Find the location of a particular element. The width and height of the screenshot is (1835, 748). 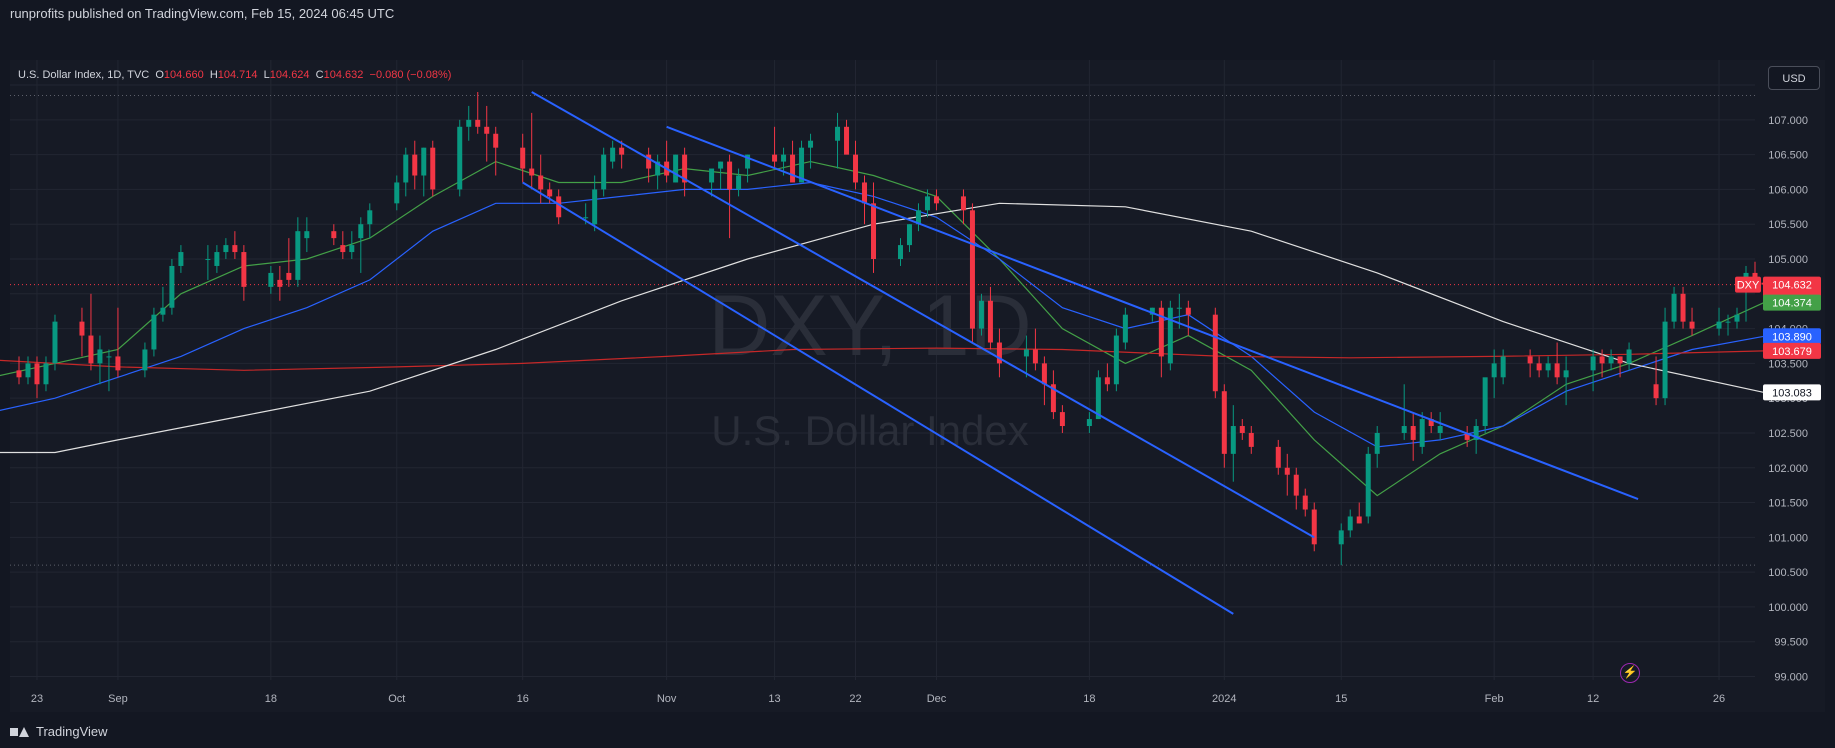

x-tick-label: 2024 is located at coordinates (1224, 699).